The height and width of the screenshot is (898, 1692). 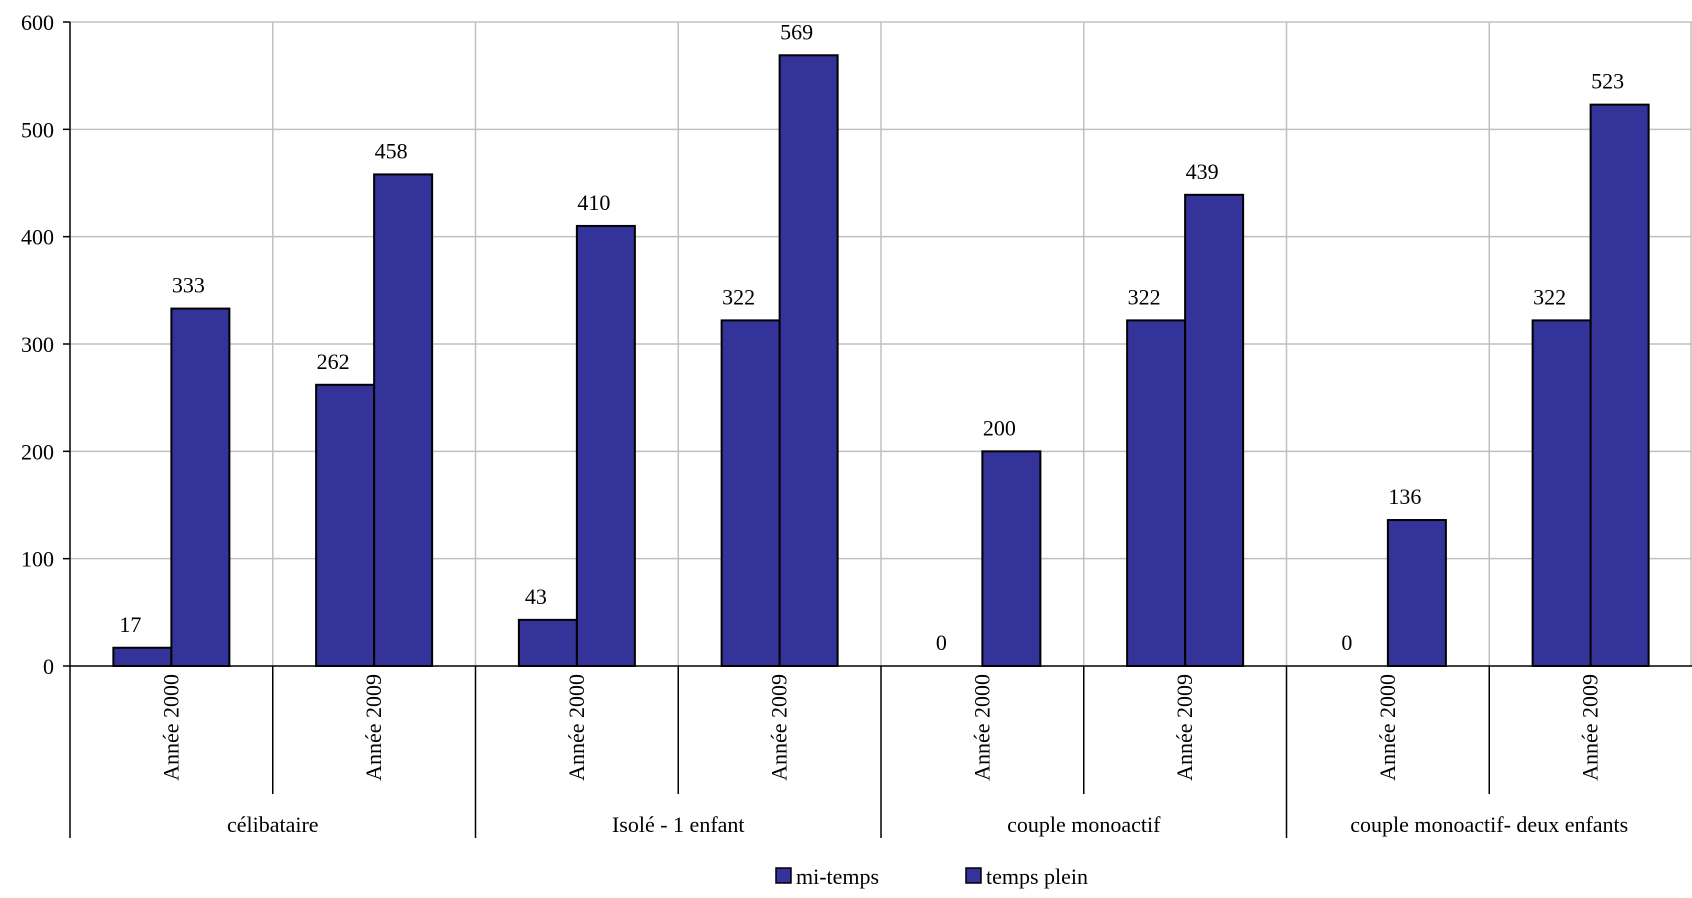 What do you see at coordinates (999, 427) in the screenshot?
I see `data-label: 200` at bounding box center [999, 427].